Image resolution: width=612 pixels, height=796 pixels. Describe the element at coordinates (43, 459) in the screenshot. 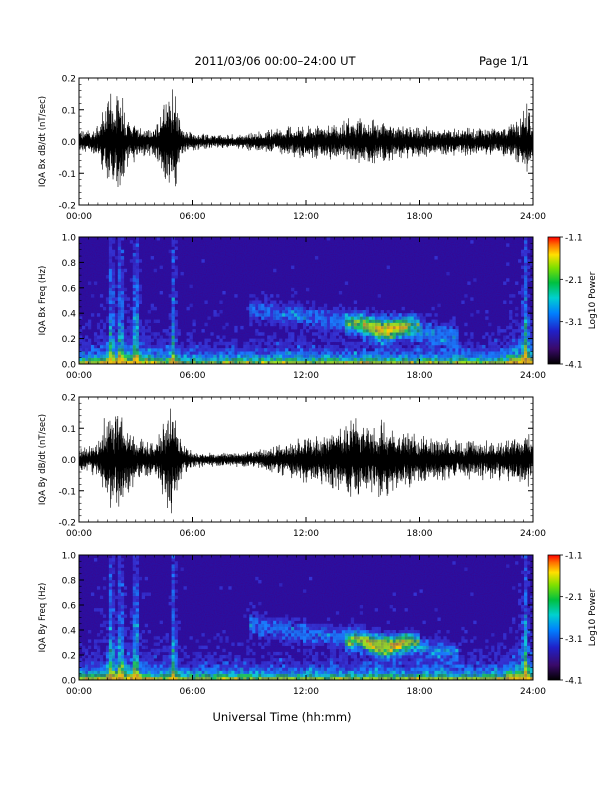

I see `y-axis-label: IQA By dB/dt (nT/sec)` at that location.